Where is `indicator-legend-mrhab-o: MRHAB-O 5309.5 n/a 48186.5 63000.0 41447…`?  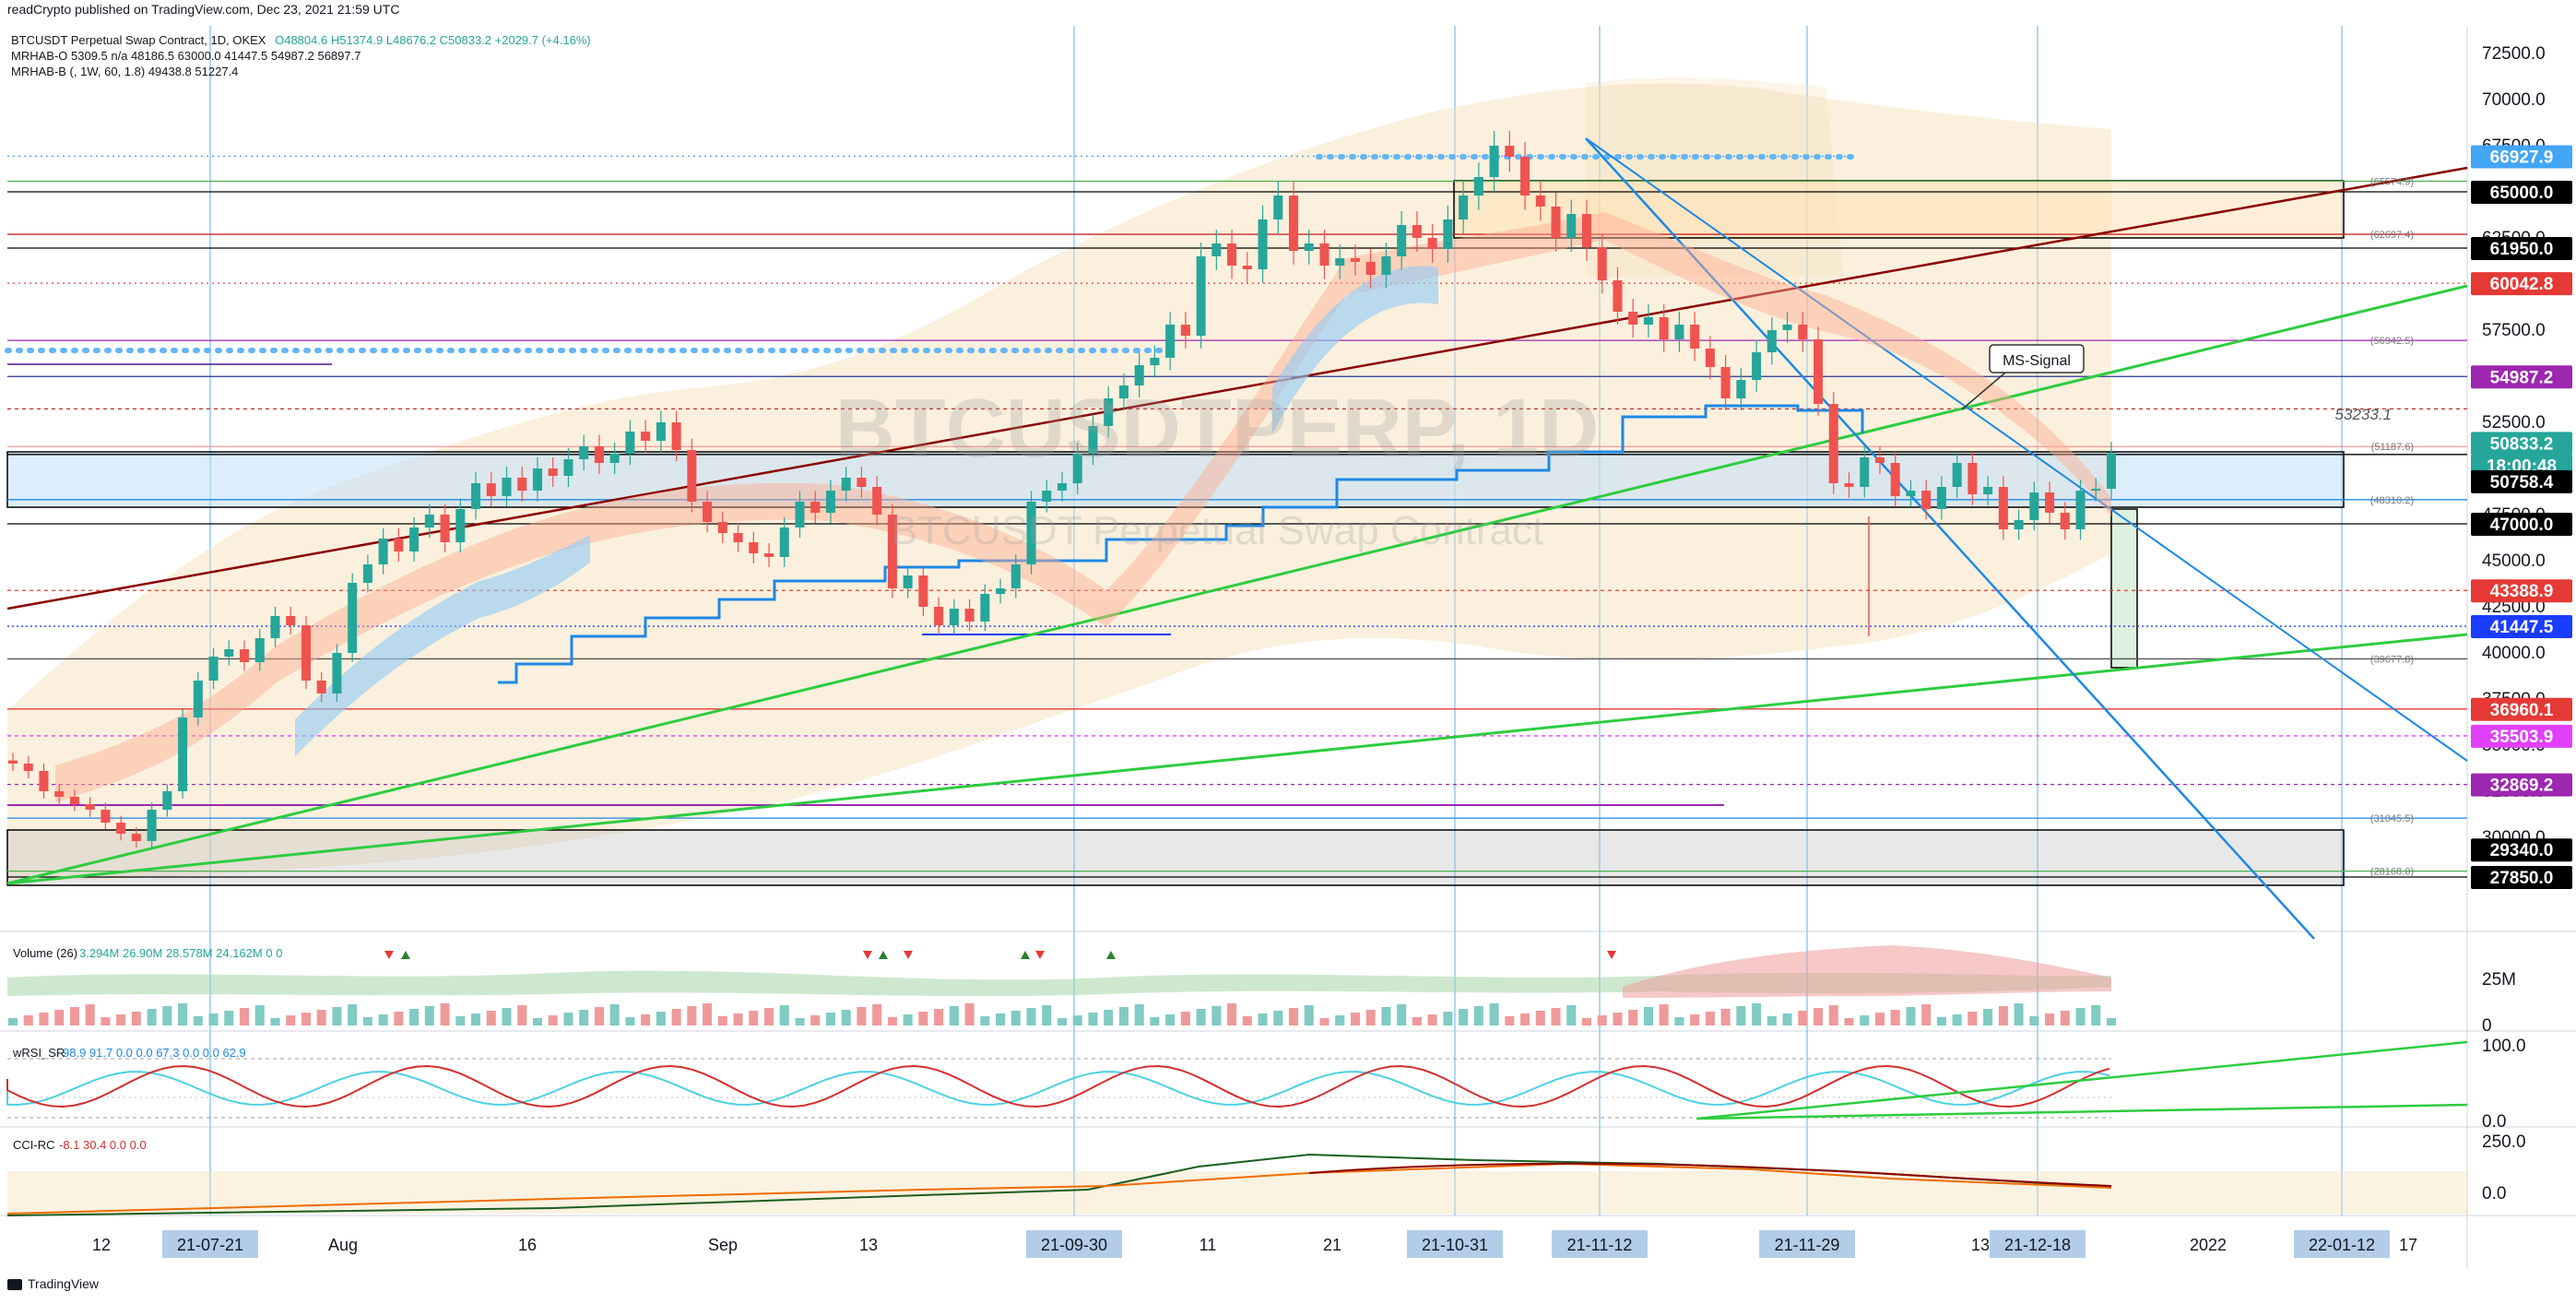
indicator-legend-mrhab-o: MRHAB-O 5309.5 n/a 48186.5 63000.0 41447… is located at coordinates (186, 56).